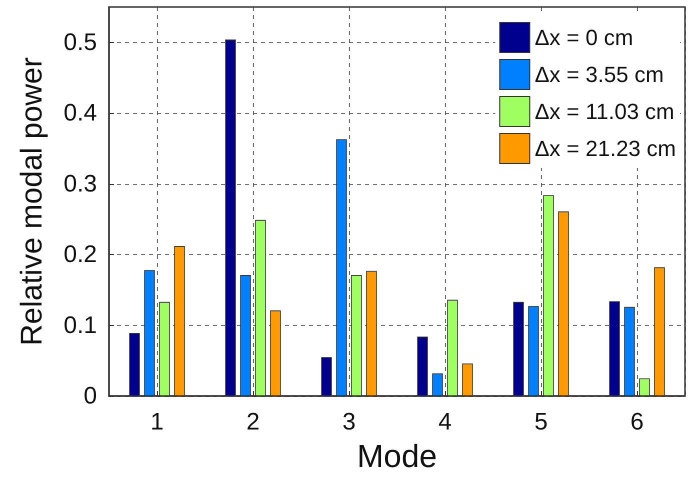  What do you see at coordinates (90, 396) in the screenshot?
I see `y-tick-label: 0` at bounding box center [90, 396].